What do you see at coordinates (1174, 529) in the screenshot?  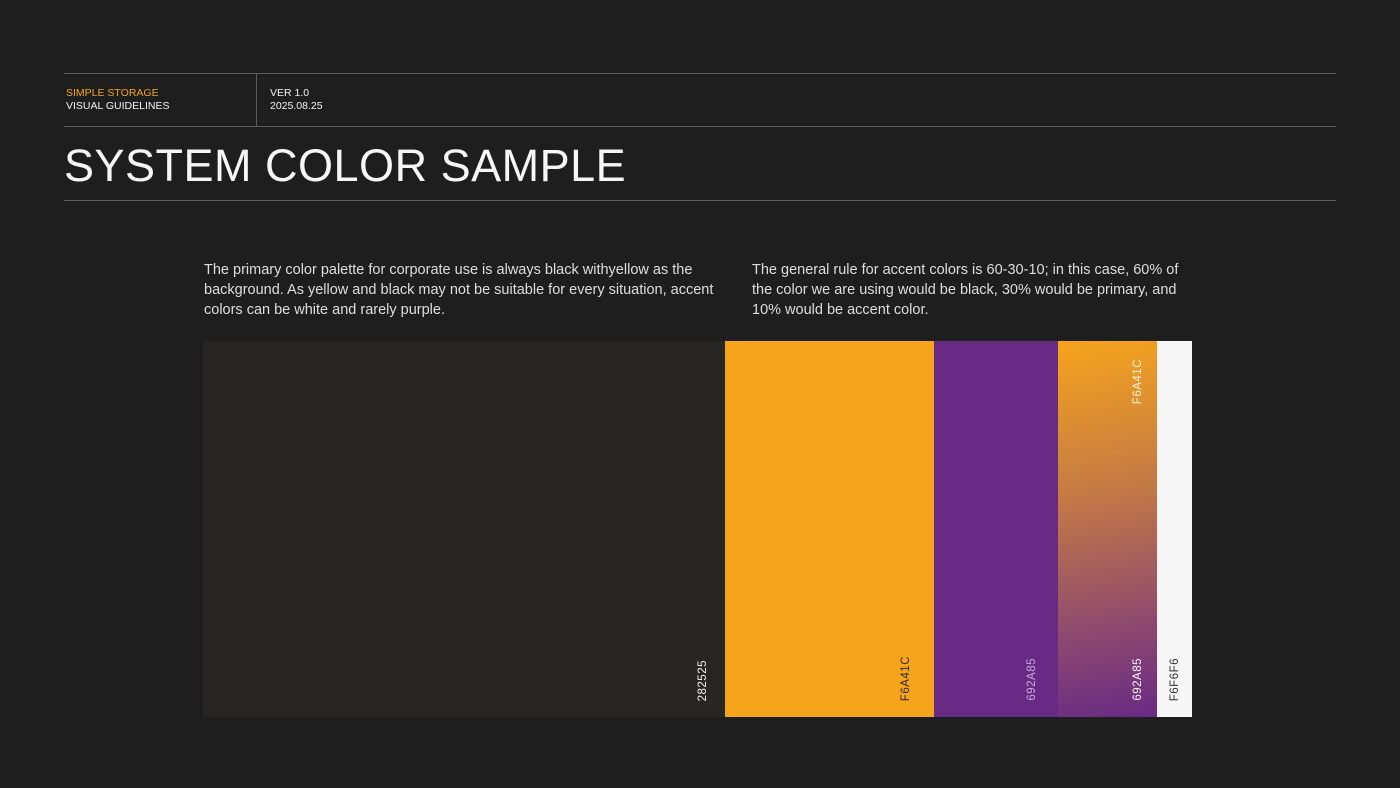 I see `swatch-white: F6F6F6` at bounding box center [1174, 529].